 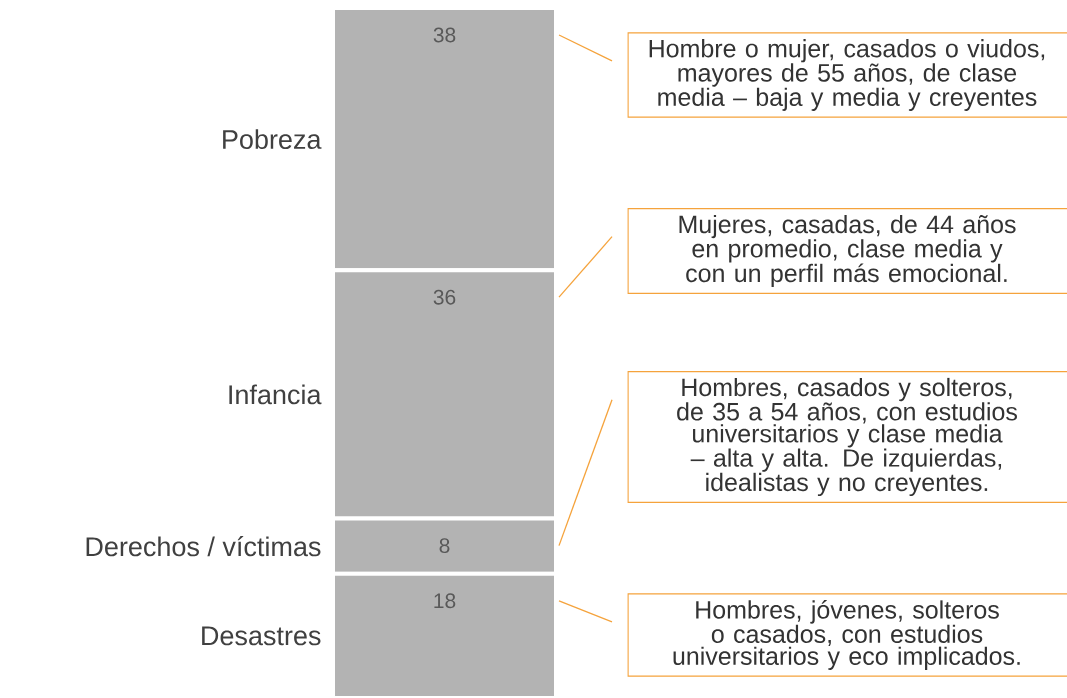 I want to click on data-label: 8, so click(x=444, y=546).